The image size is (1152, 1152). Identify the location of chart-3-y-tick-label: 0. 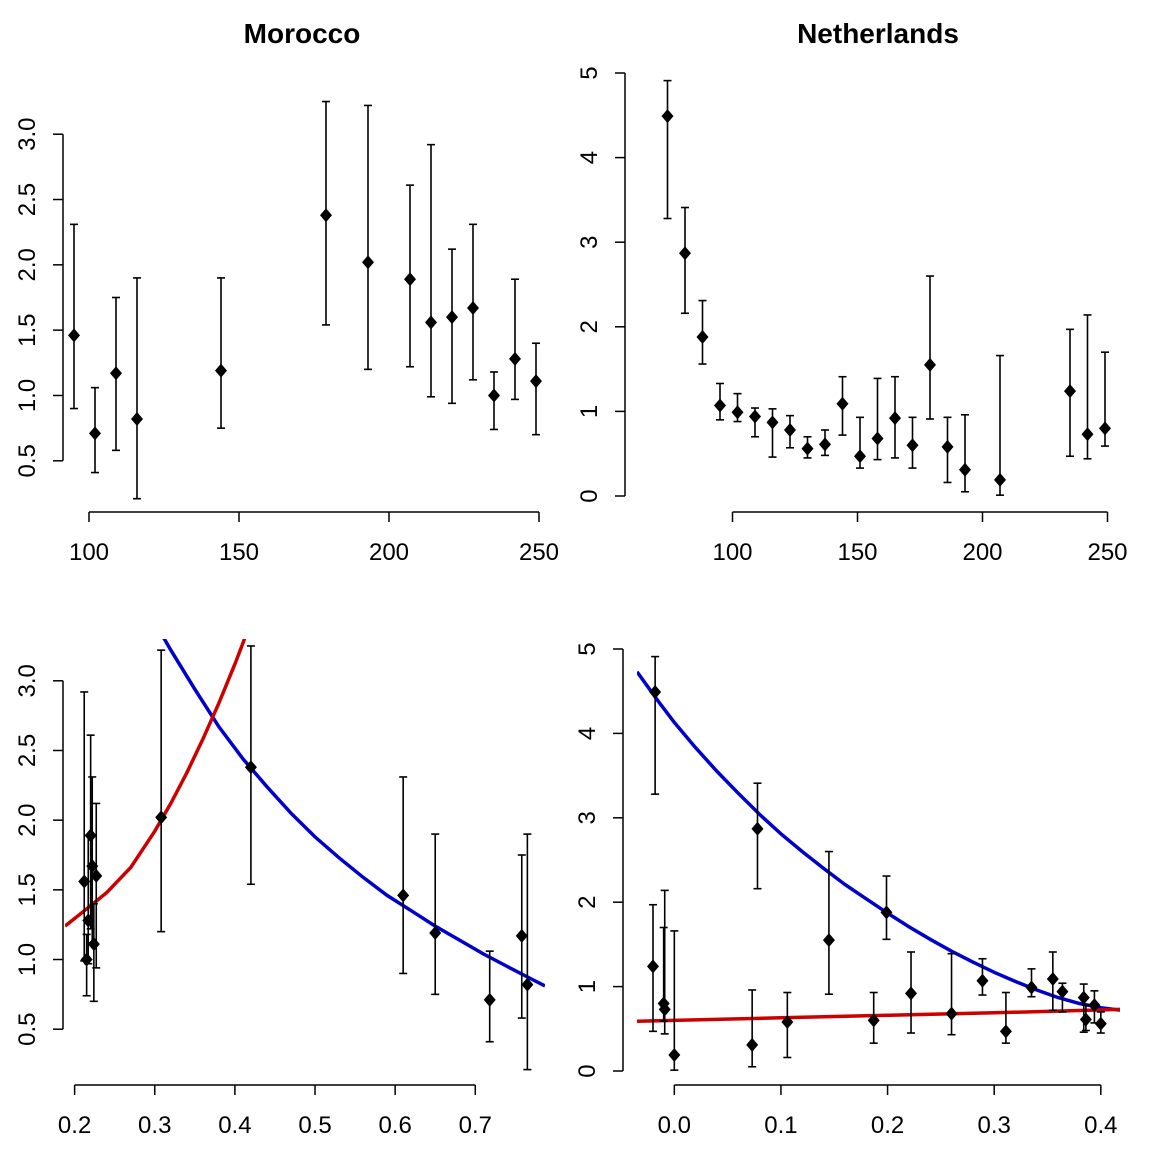
(587, 1070).